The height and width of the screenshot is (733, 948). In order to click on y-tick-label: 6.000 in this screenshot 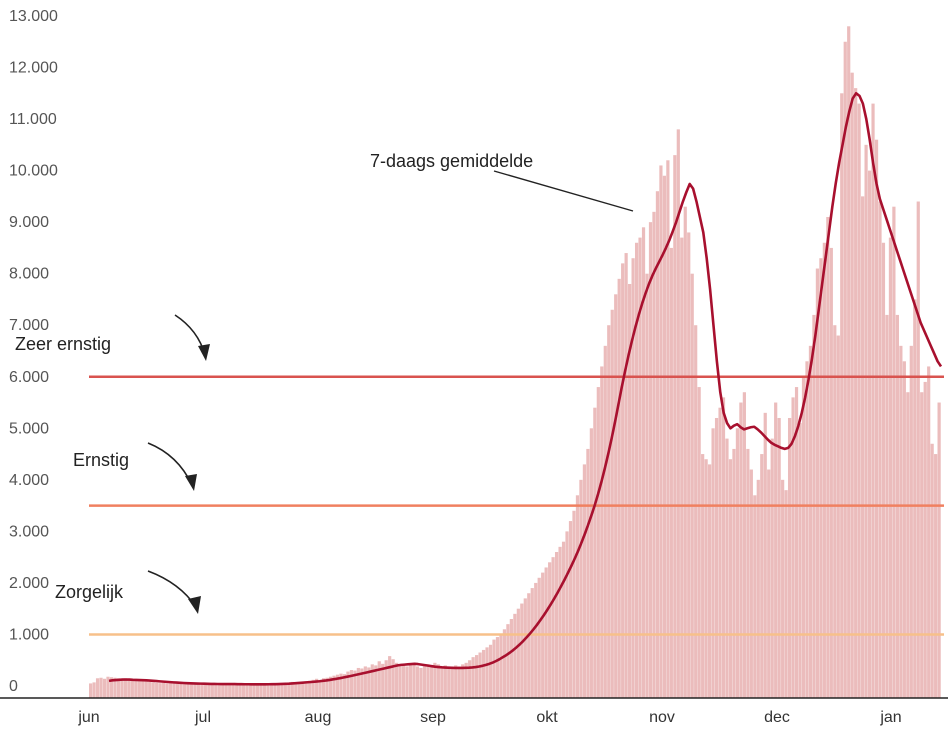, I will do `click(29, 377)`.